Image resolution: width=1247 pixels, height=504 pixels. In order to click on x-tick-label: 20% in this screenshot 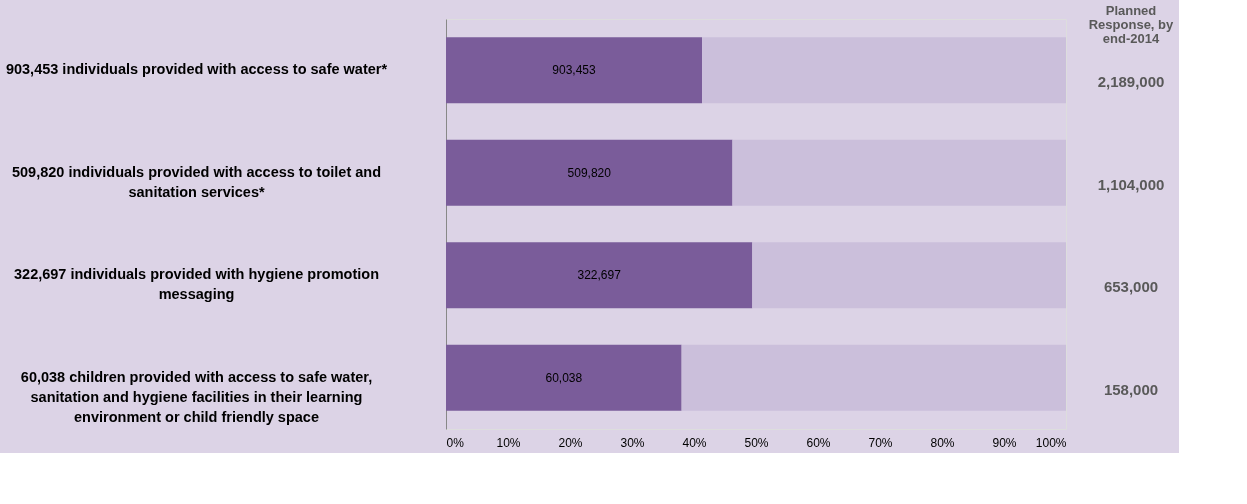, I will do `click(570, 442)`.